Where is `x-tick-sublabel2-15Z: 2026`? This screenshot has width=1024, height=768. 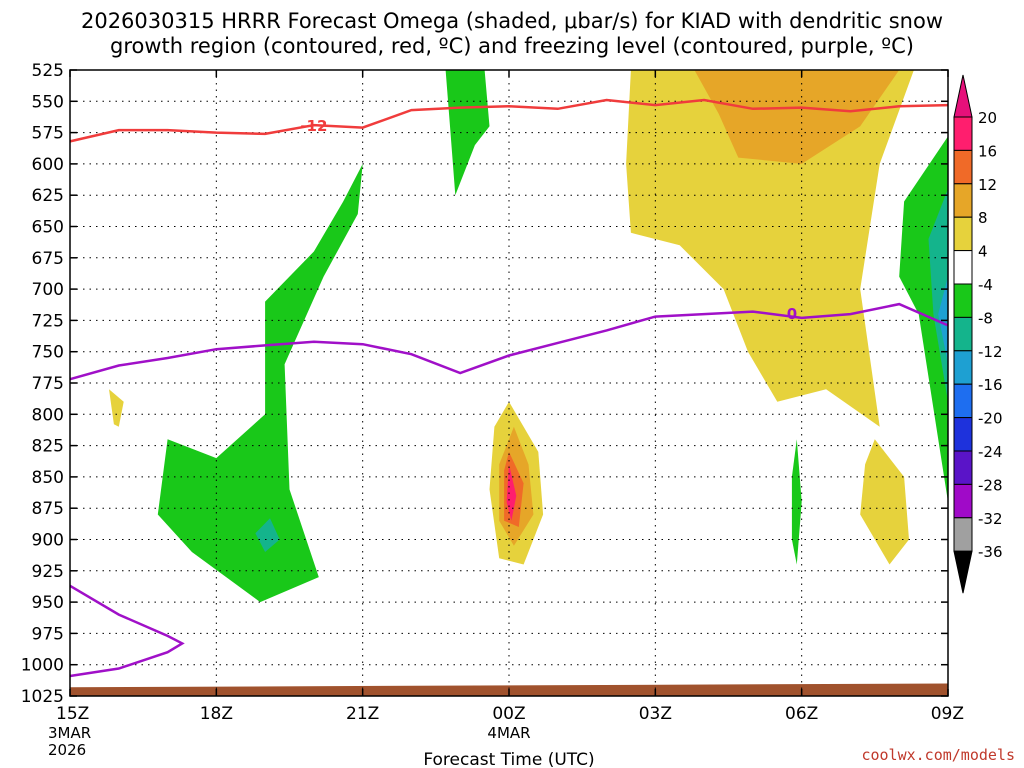 x-tick-sublabel2-15Z: 2026 is located at coordinates (67, 750).